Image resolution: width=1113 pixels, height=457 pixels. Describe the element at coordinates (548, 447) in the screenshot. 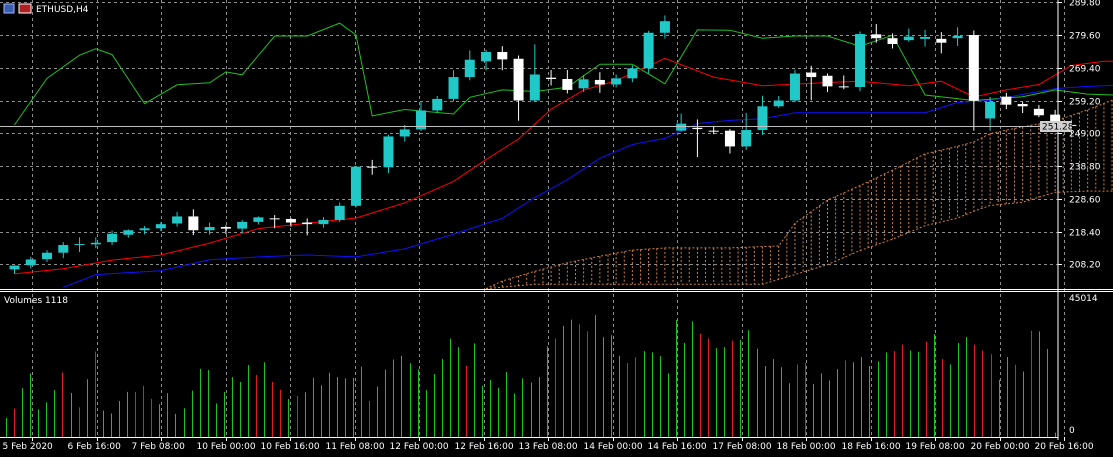

I see `time-tick-label: 13 Feb 08:00` at that location.